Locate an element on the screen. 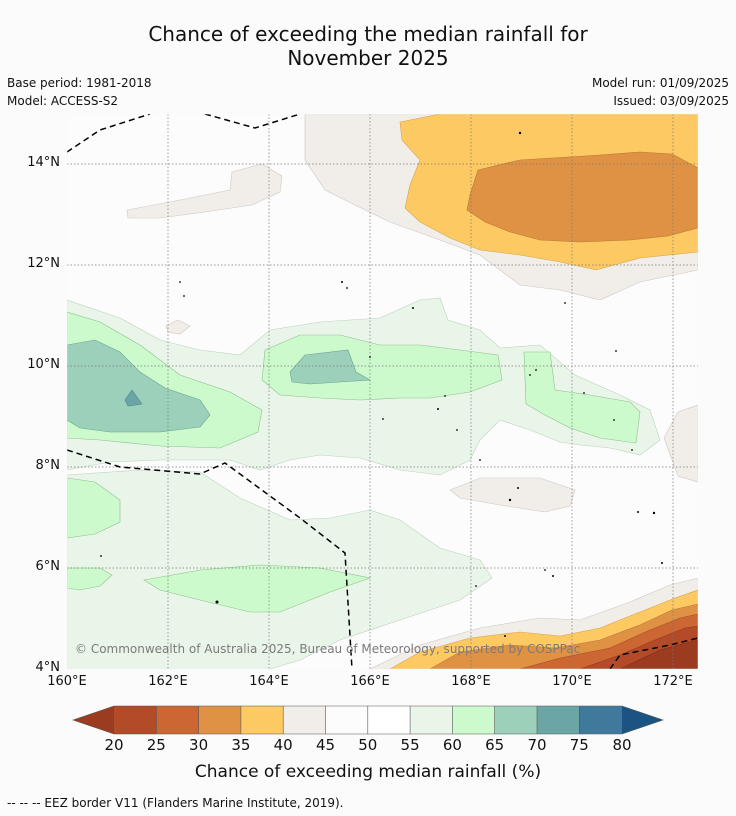 The height and width of the screenshot is (816, 736). title-line-2: November 2025 is located at coordinates (368, 58).